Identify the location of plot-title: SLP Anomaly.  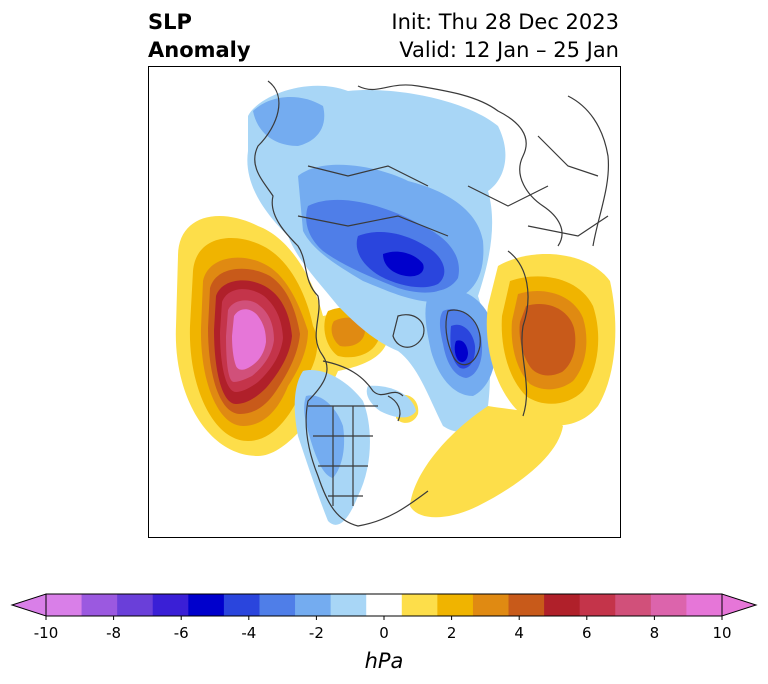
(199, 36).